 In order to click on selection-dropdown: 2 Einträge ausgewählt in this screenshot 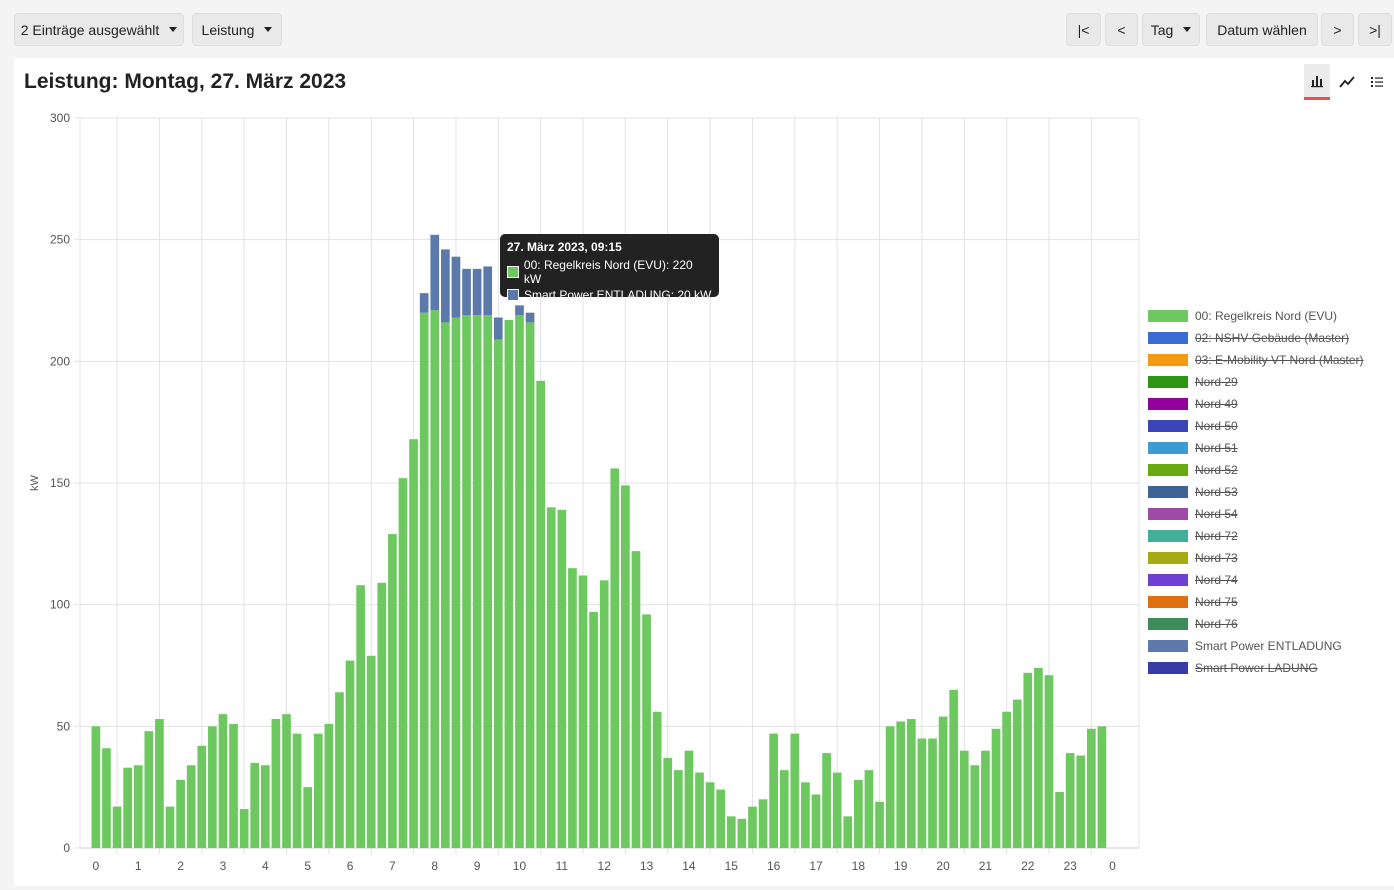, I will do `click(99, 29)`.